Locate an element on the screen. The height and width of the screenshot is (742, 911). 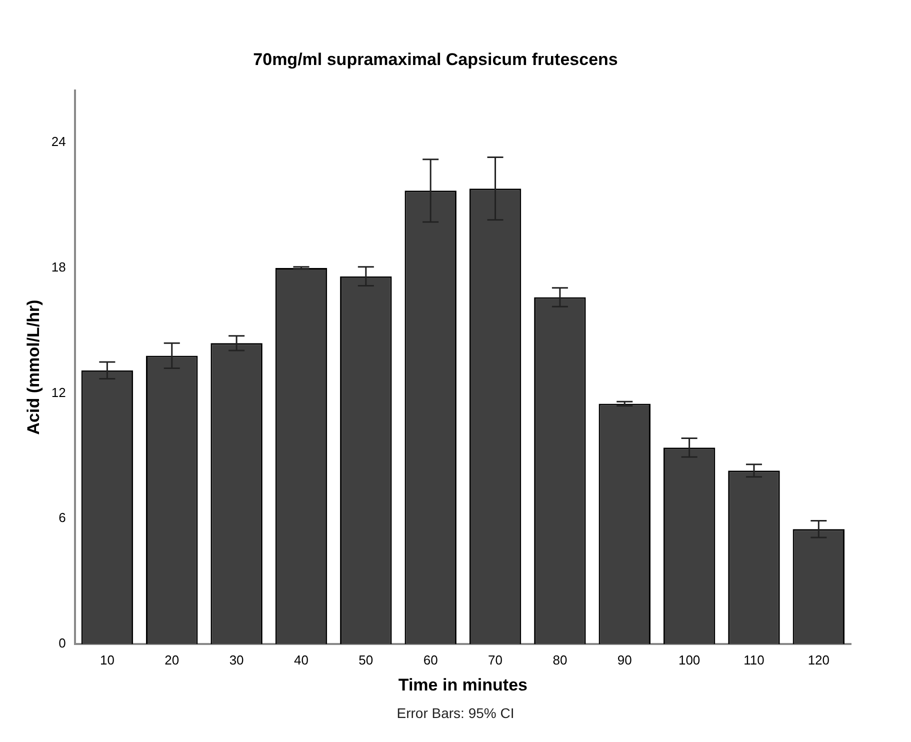
x-tick-label: 100 is located at coordinates (689, 660).